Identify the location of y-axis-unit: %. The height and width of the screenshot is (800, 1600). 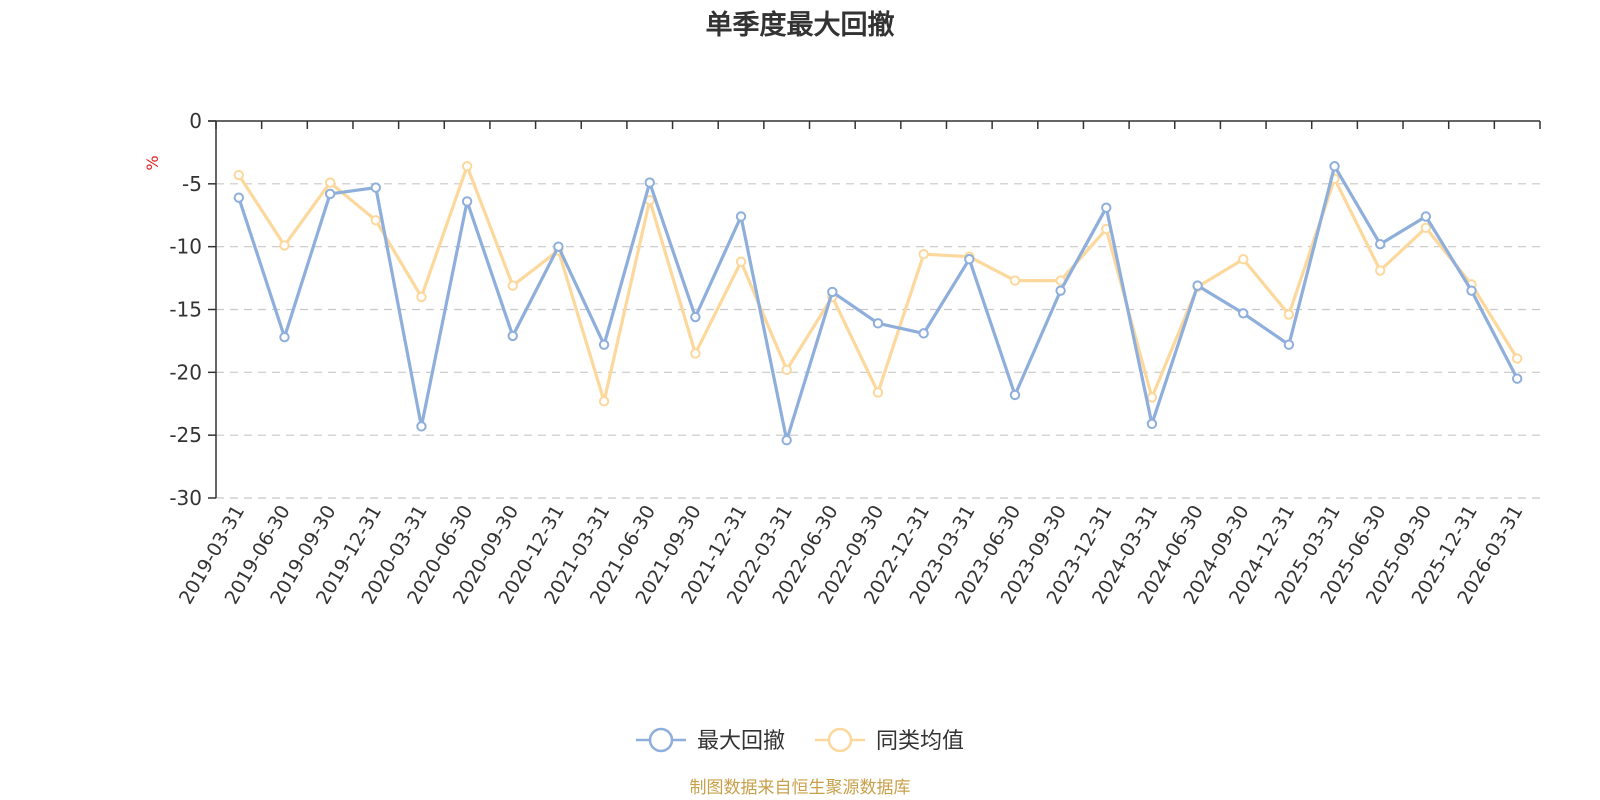
(152, 162).